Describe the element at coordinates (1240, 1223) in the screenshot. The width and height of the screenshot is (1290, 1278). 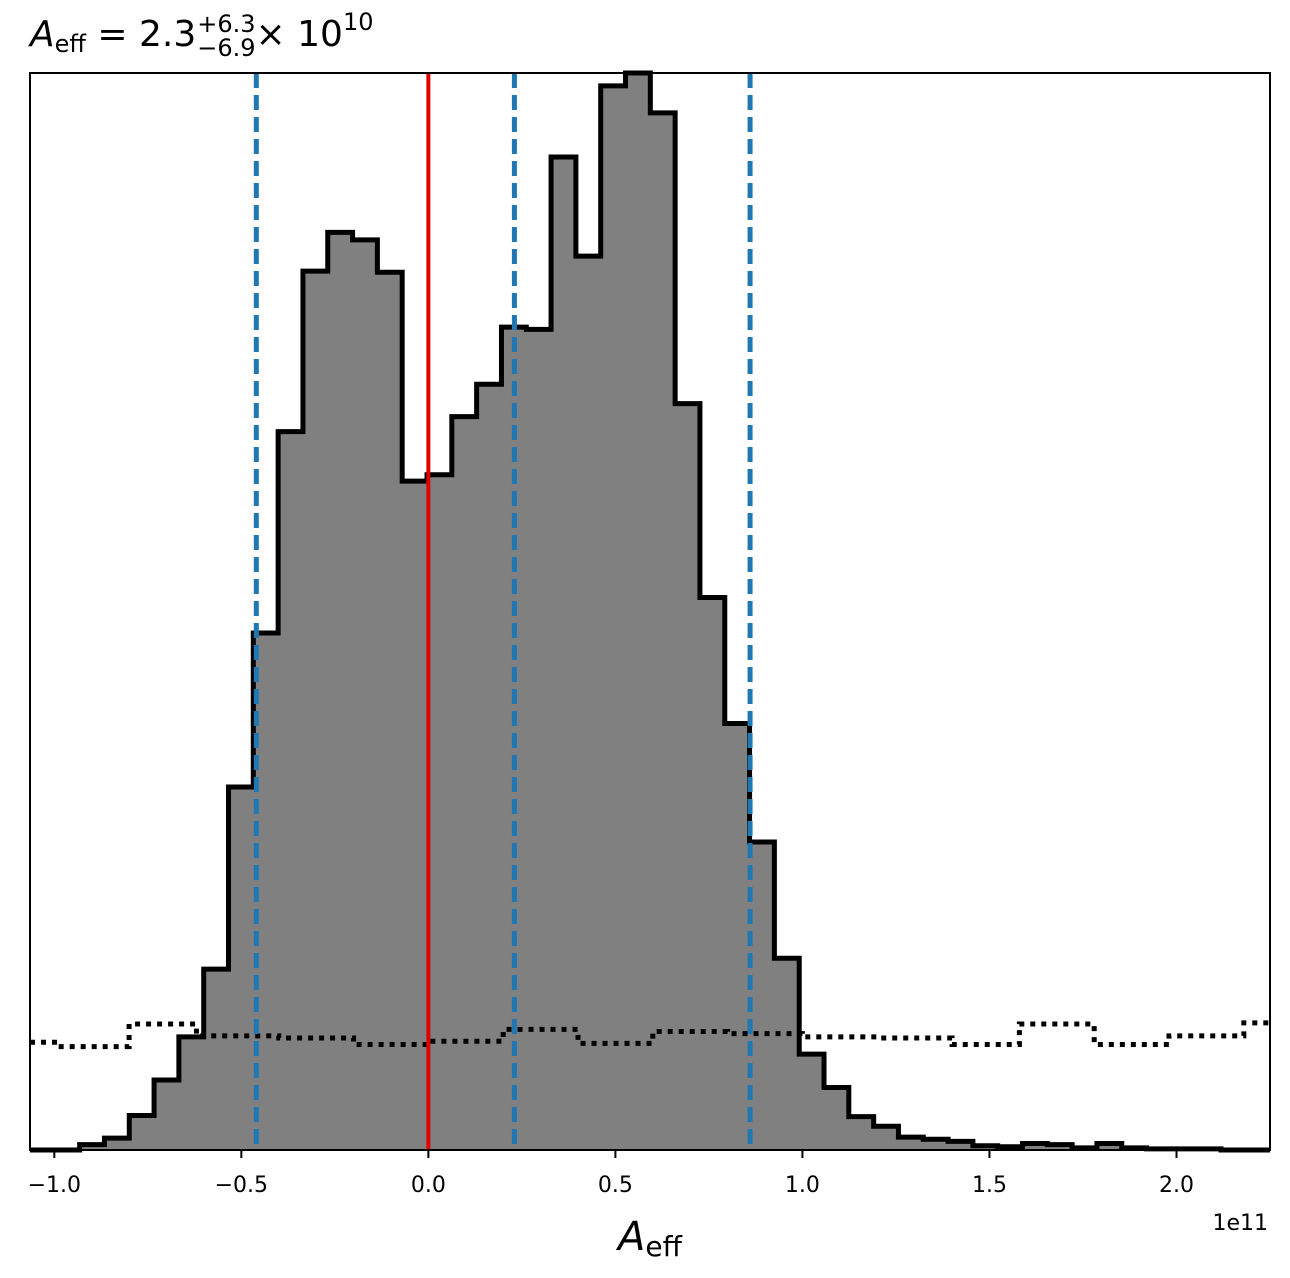
I see `x-offset-label: 1e11` at that location.